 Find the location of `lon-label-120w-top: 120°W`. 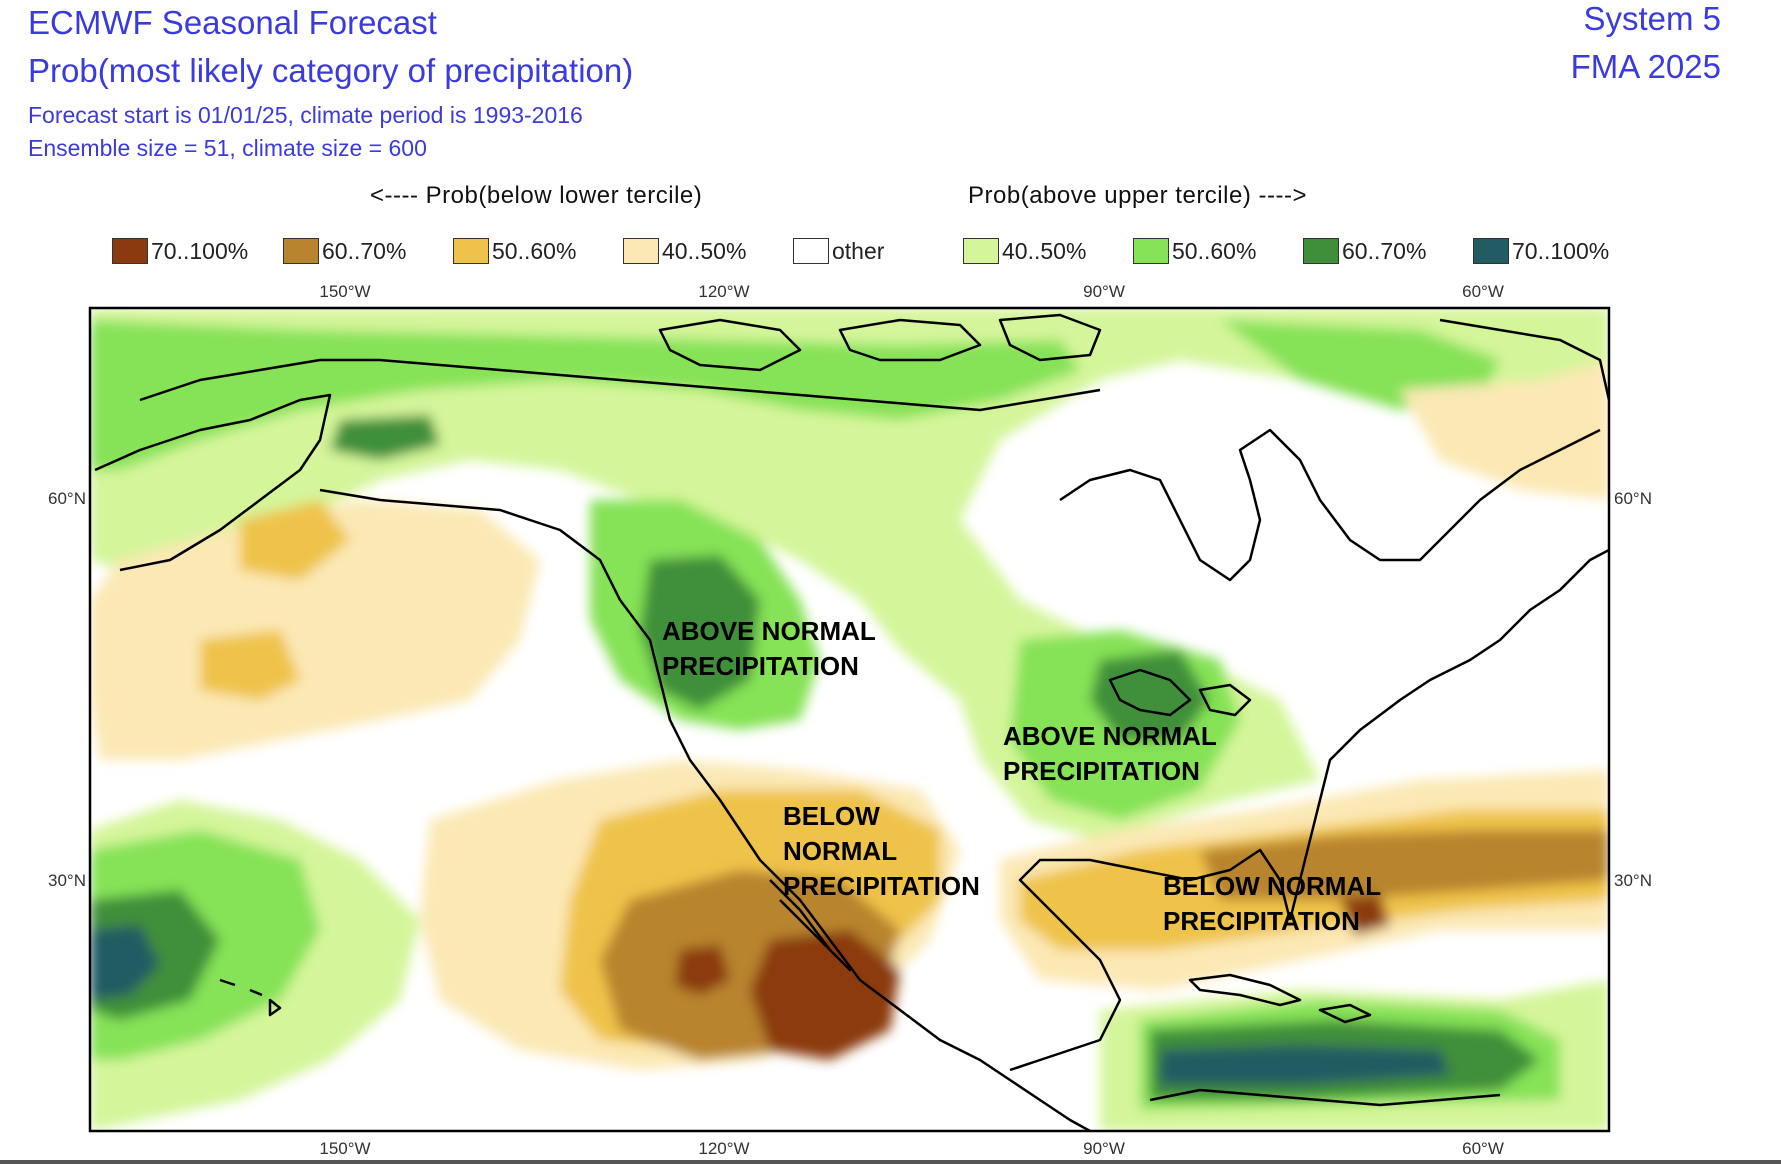

lon-label-120w-top: 120°W is located at coordinates (723, 291).